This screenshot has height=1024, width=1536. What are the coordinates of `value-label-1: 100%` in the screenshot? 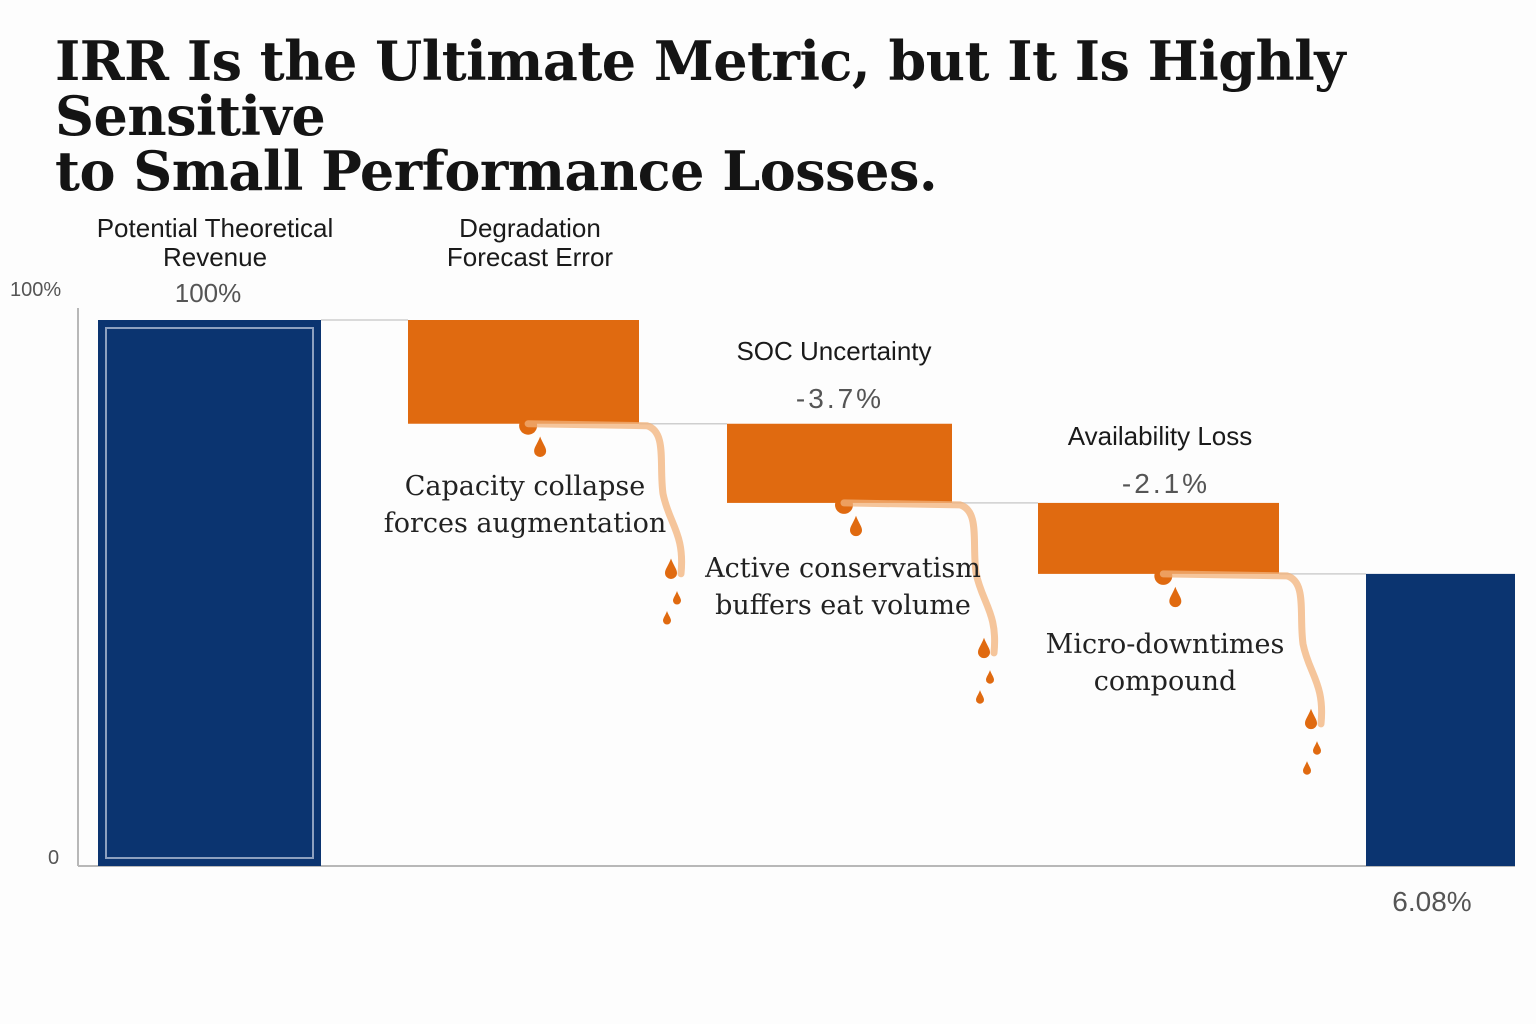 It's located at (208, 293).